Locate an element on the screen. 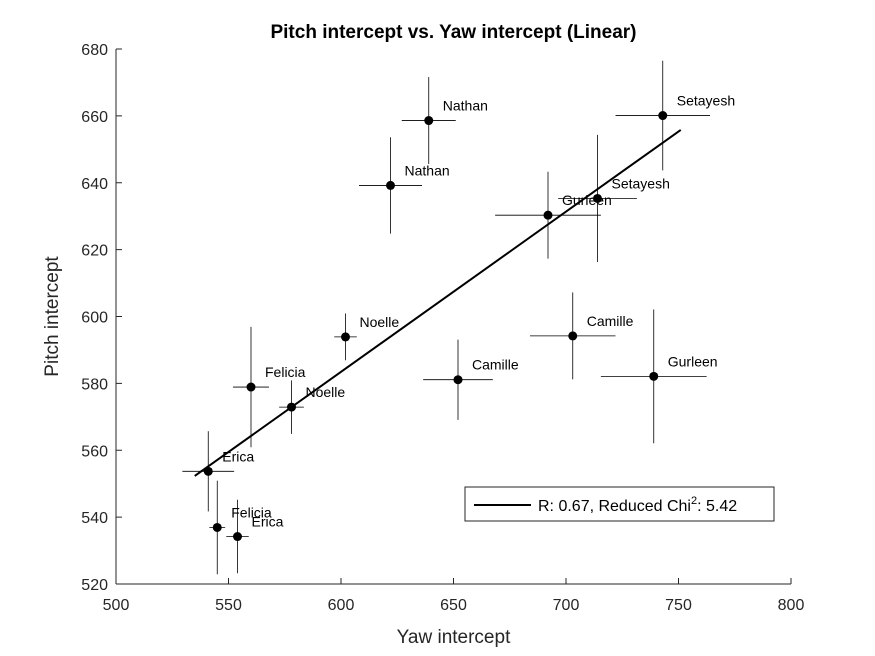  y-tick-label: 560 is located at coordinates (94, 451).